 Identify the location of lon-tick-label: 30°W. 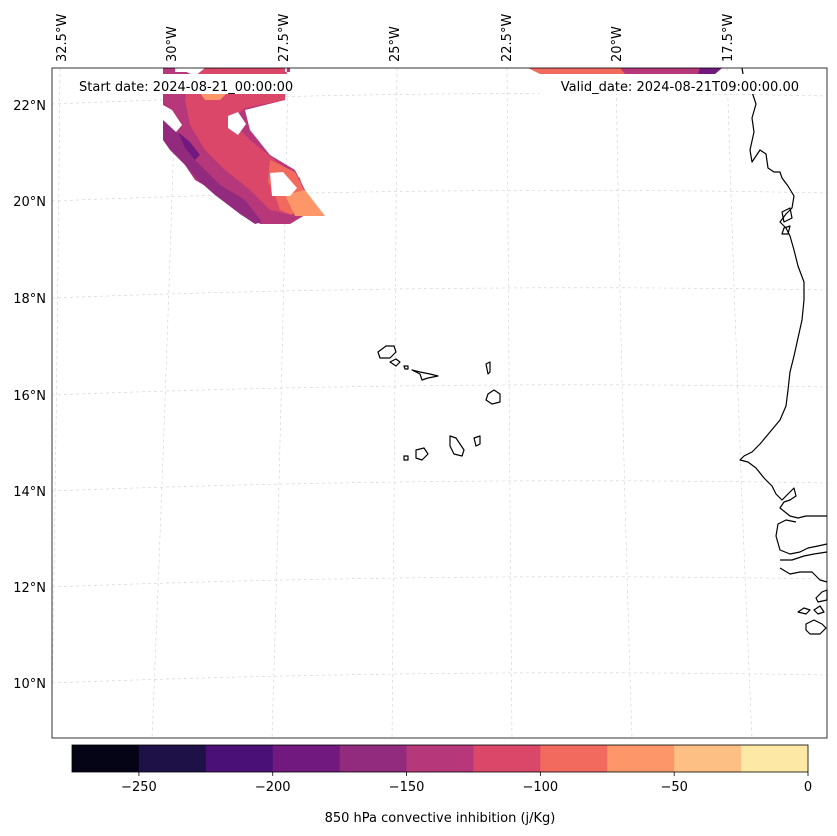
(172, 44).